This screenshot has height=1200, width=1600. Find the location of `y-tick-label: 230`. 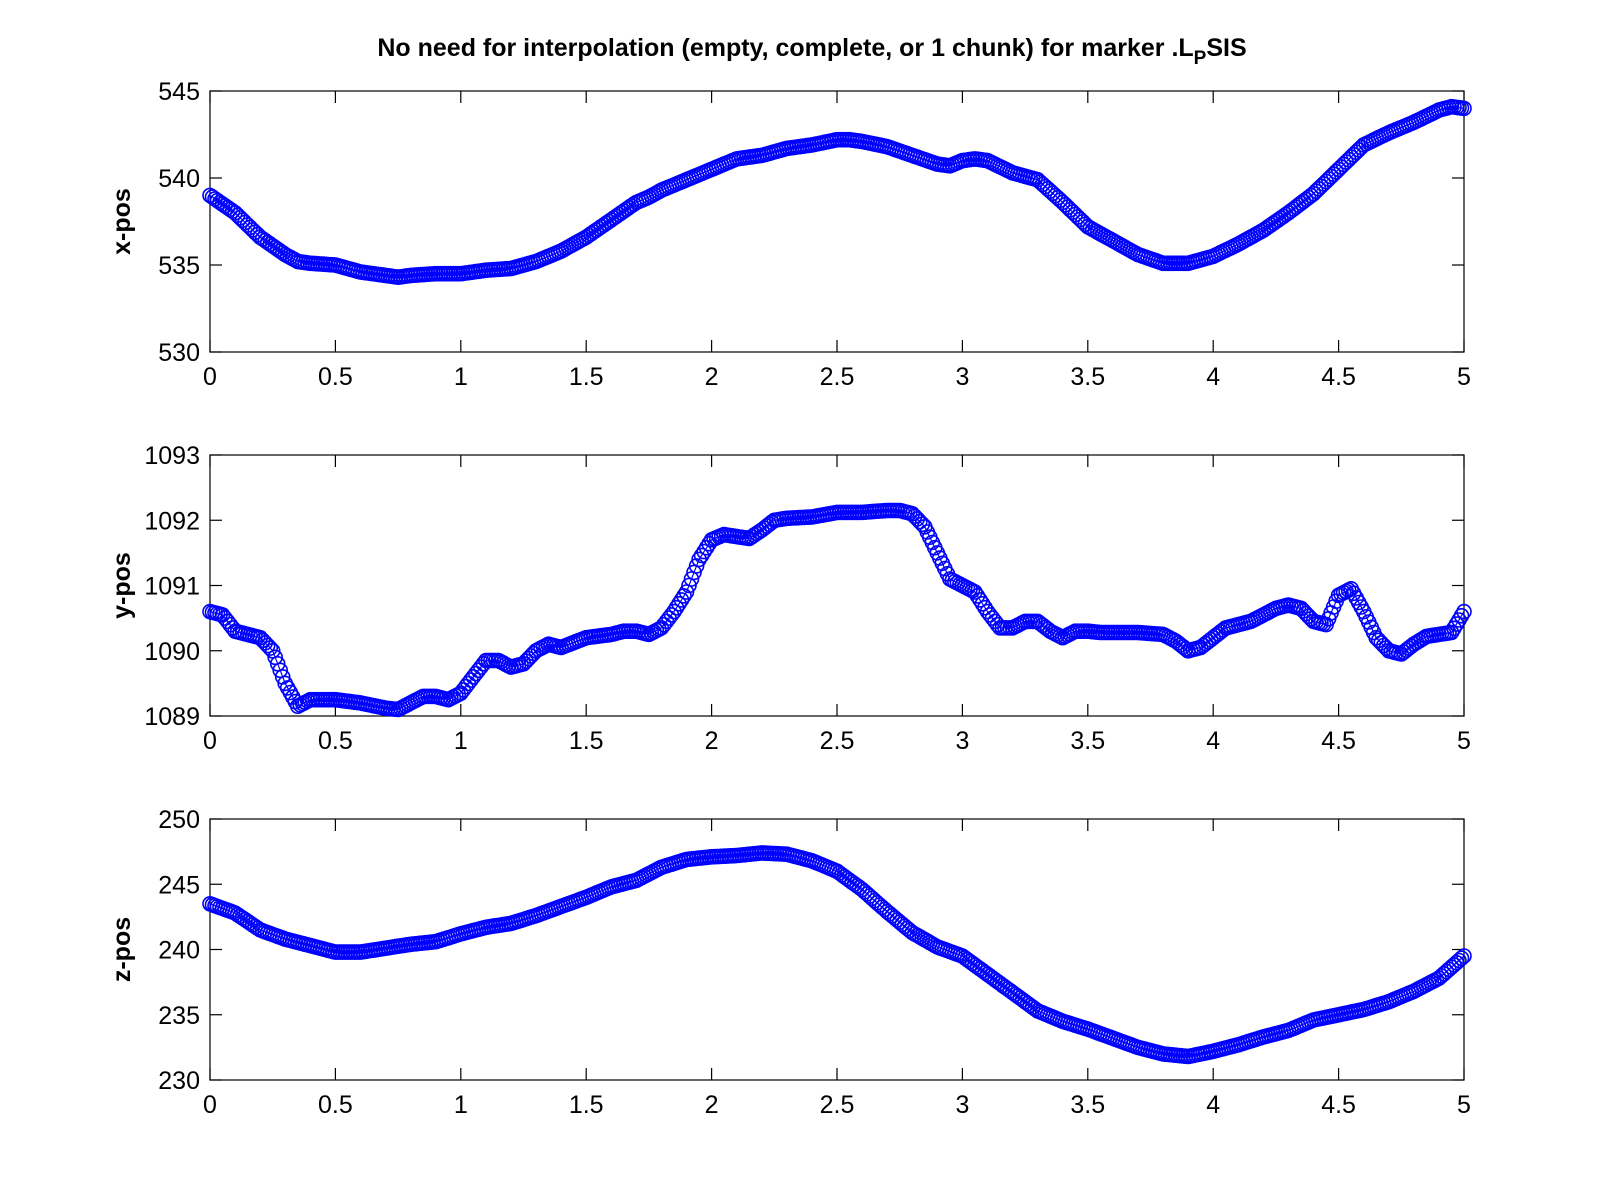

y-tick-label: 230 is located at coordinates (179, 1081).